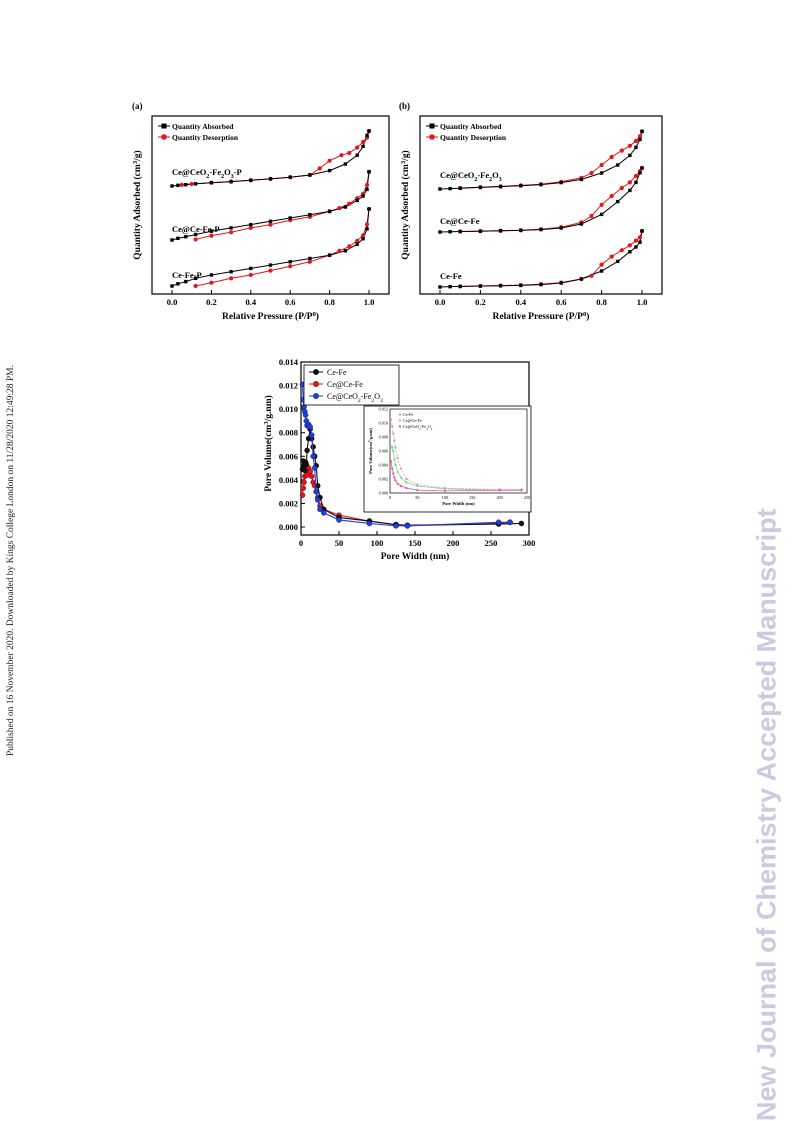 This screenshot has height=1121, width=793. Describe the element at coordinates (270, 317) in the screenshot. I see `panel-a-x-axis-label: Relative Pressure (P/P0)` at that location.